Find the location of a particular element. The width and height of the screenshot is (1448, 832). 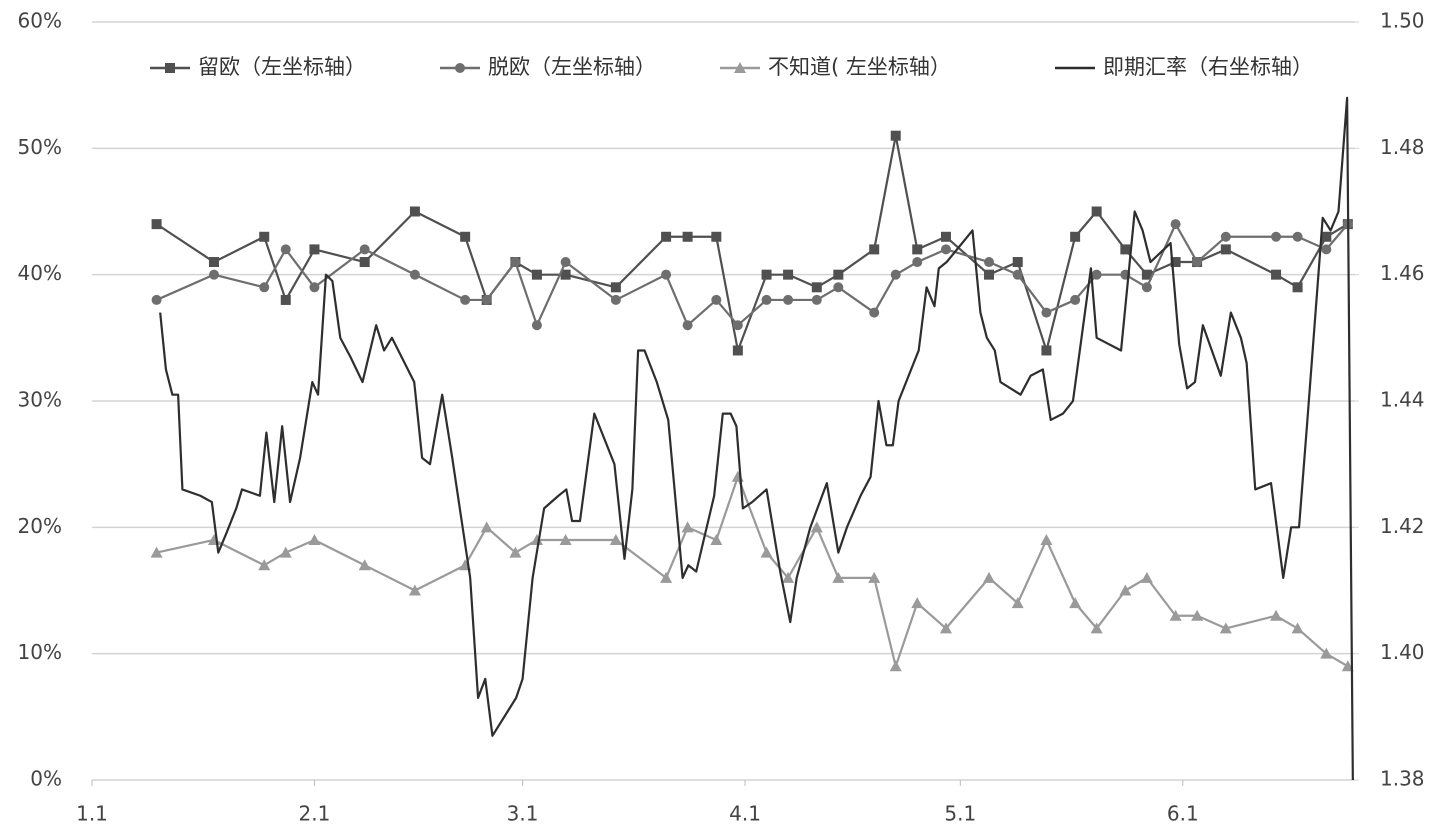

legend-label: 留欧（左坐标轴） is located at coordinates (282, 67).